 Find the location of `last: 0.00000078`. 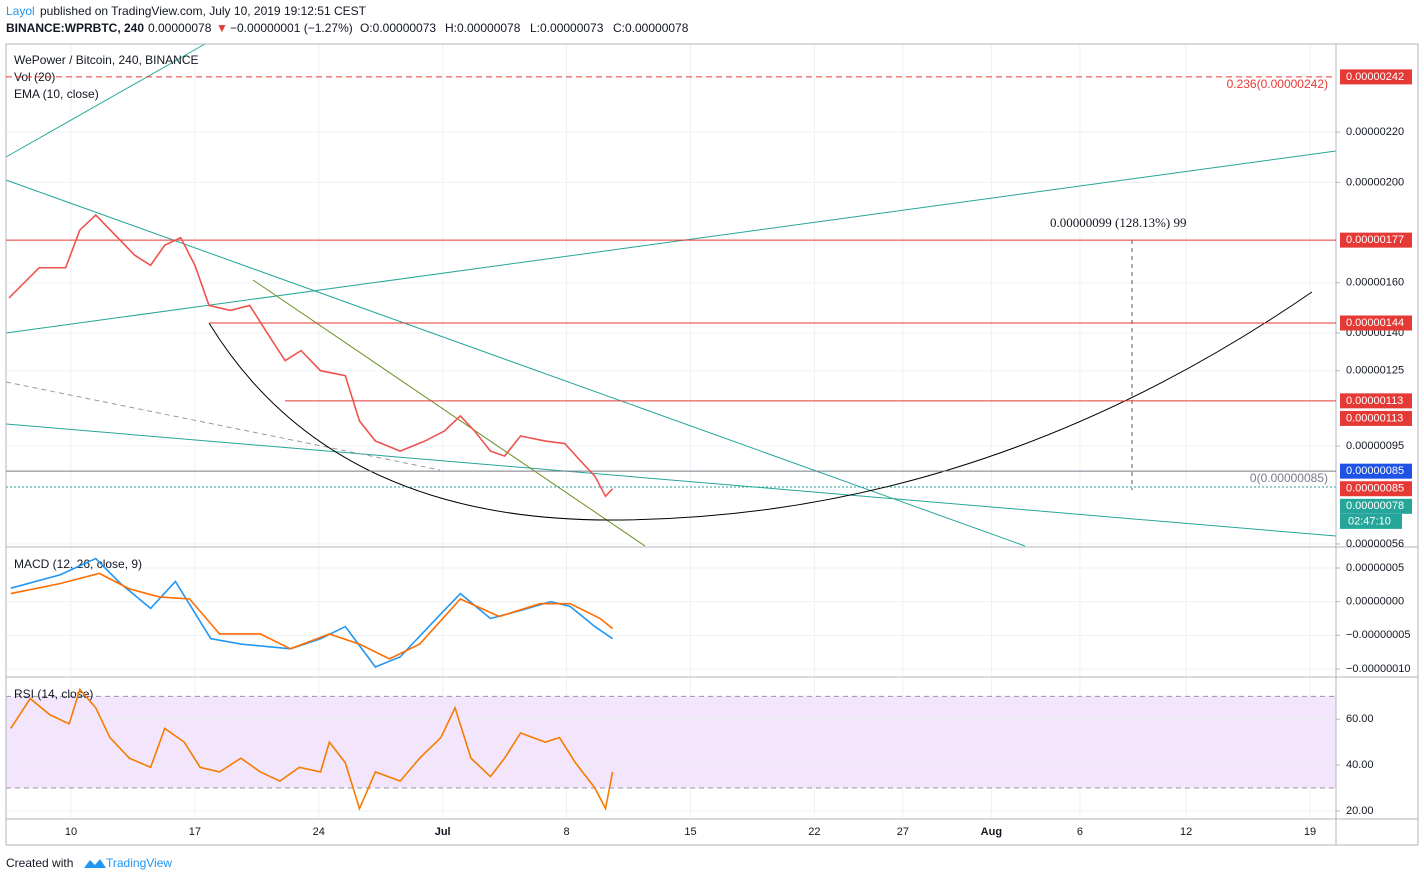

last: 0.00000078 is located at coordinates (180, 28).